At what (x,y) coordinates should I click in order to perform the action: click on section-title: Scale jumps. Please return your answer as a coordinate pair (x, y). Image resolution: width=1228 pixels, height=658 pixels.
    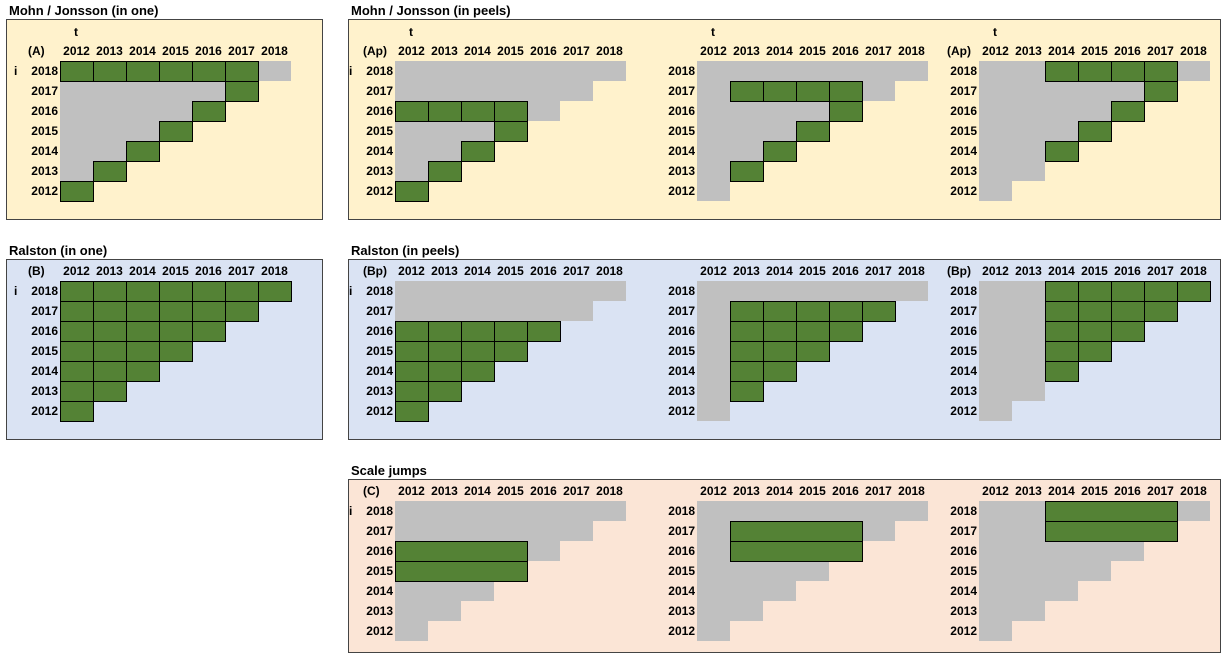
    Looking at the image, I should click on (389, 470).